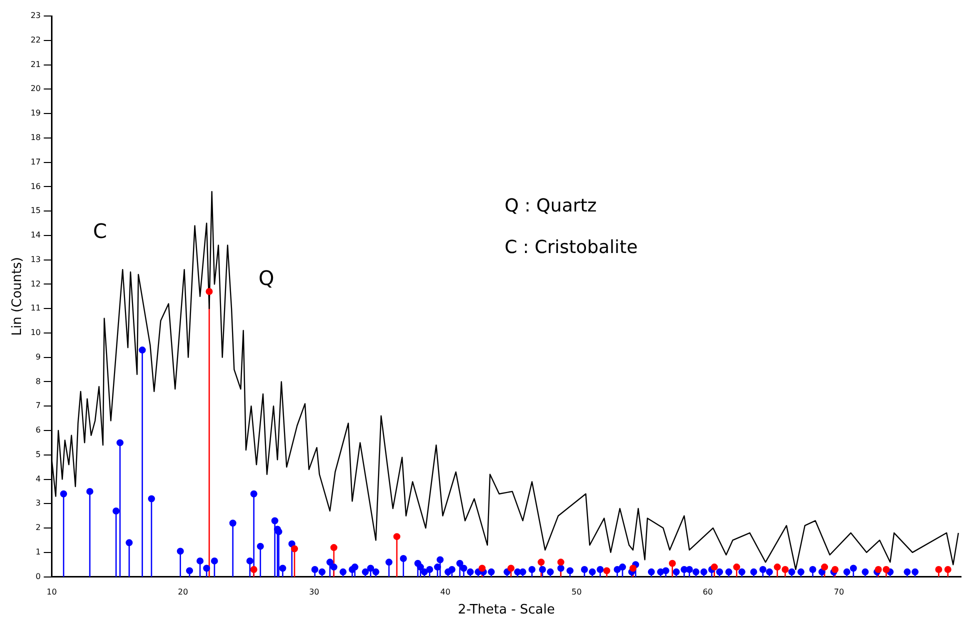 Image resolution: width=970 pixels, height=630 pixels. I want to click on y-tick-label: 17, so click(35, 161).